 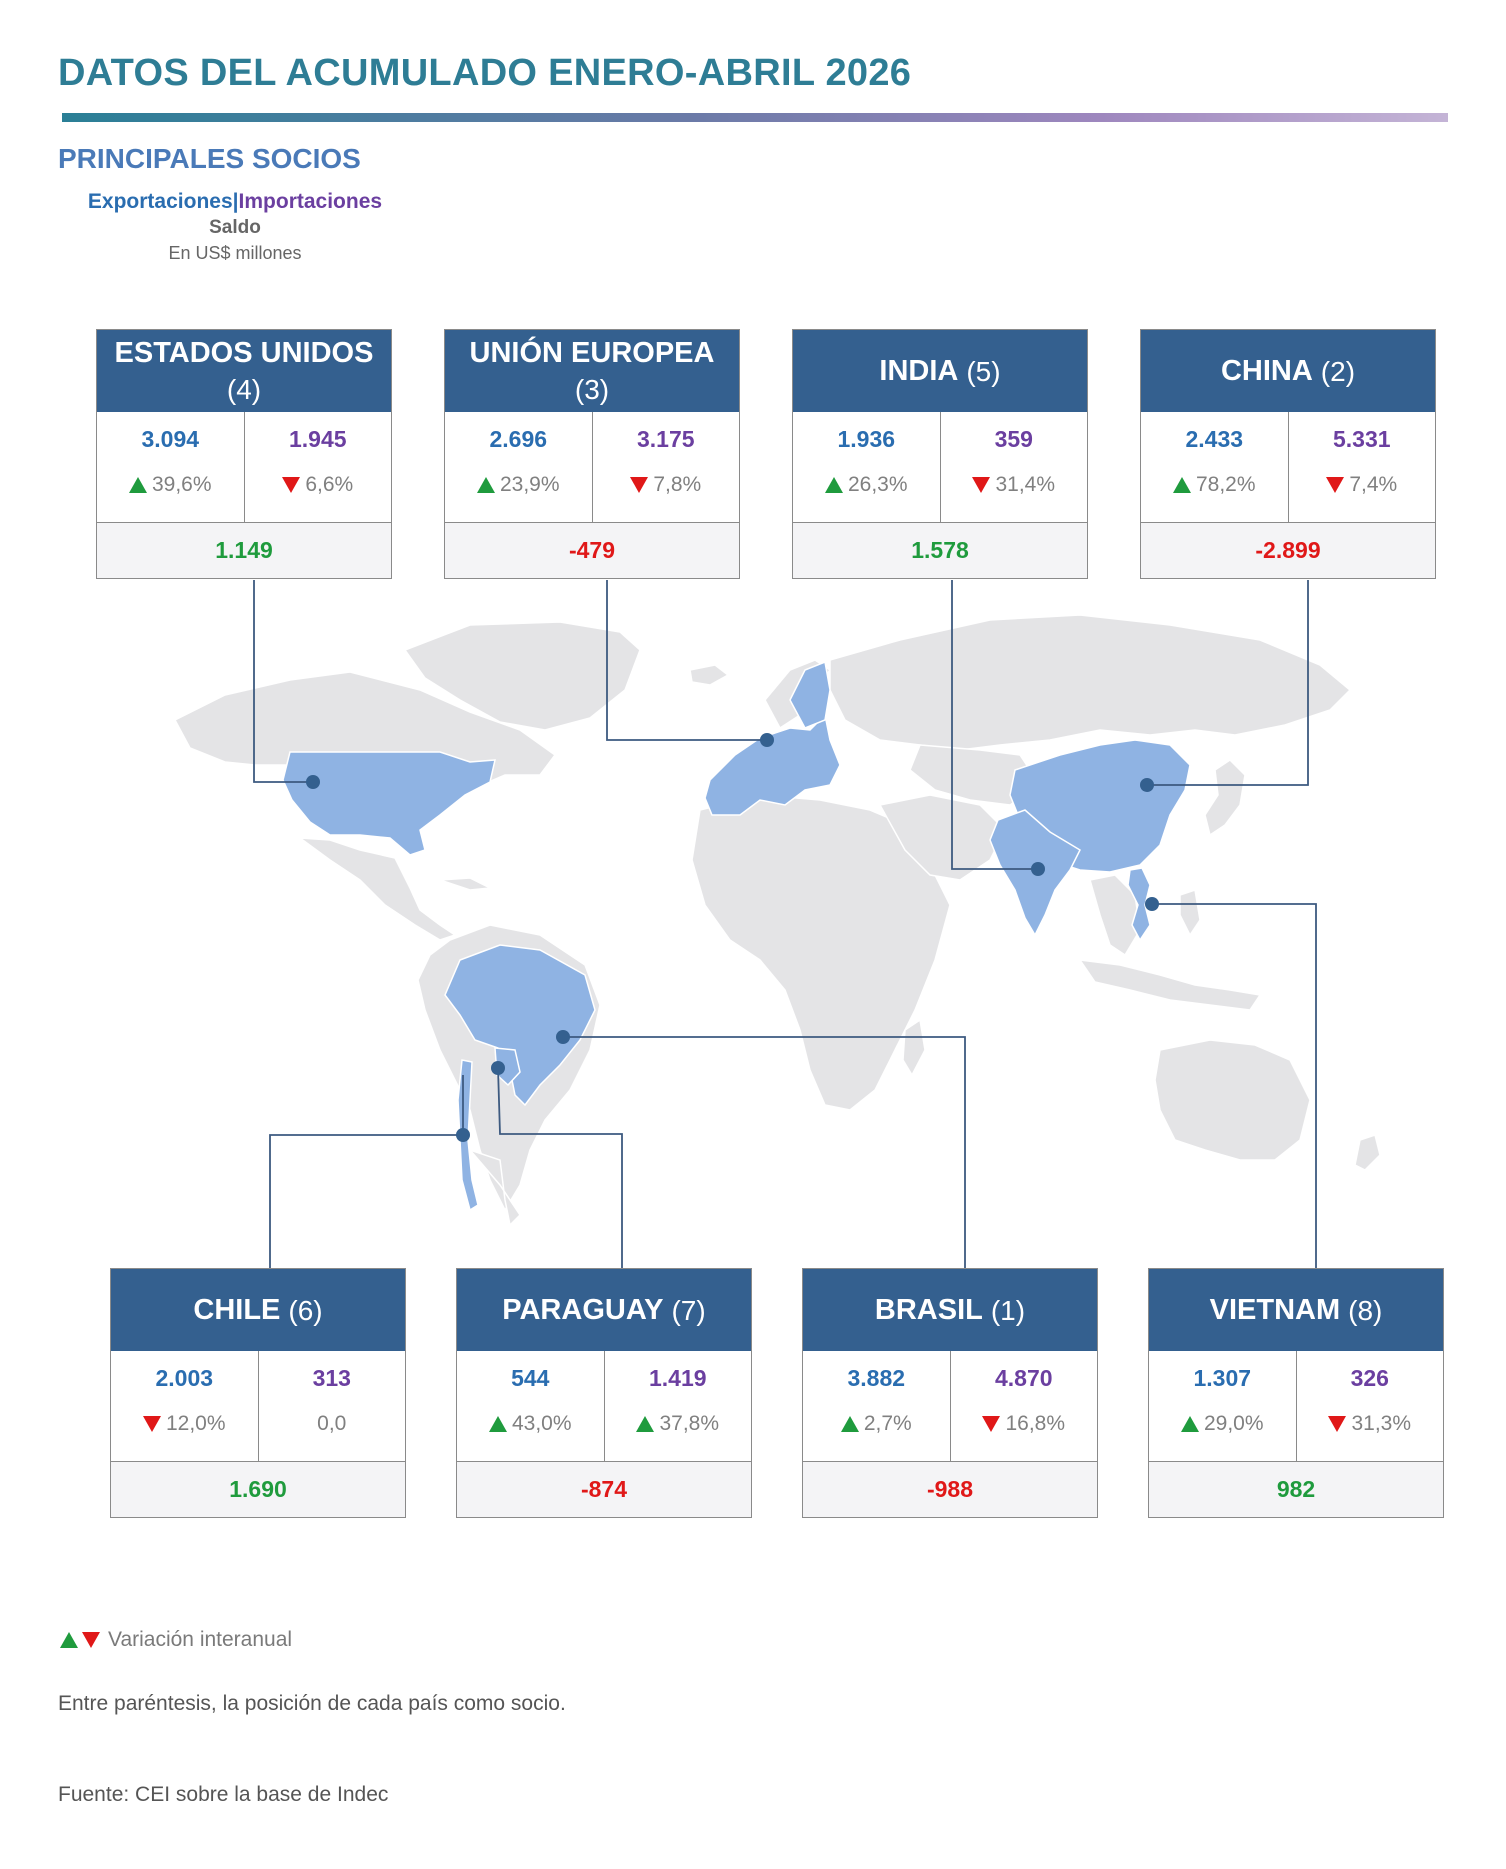 What do you see at coordinates (928, 1309) in the screenshot?
I see `country-name: BRASIL` at bounding box center [928, 1309].